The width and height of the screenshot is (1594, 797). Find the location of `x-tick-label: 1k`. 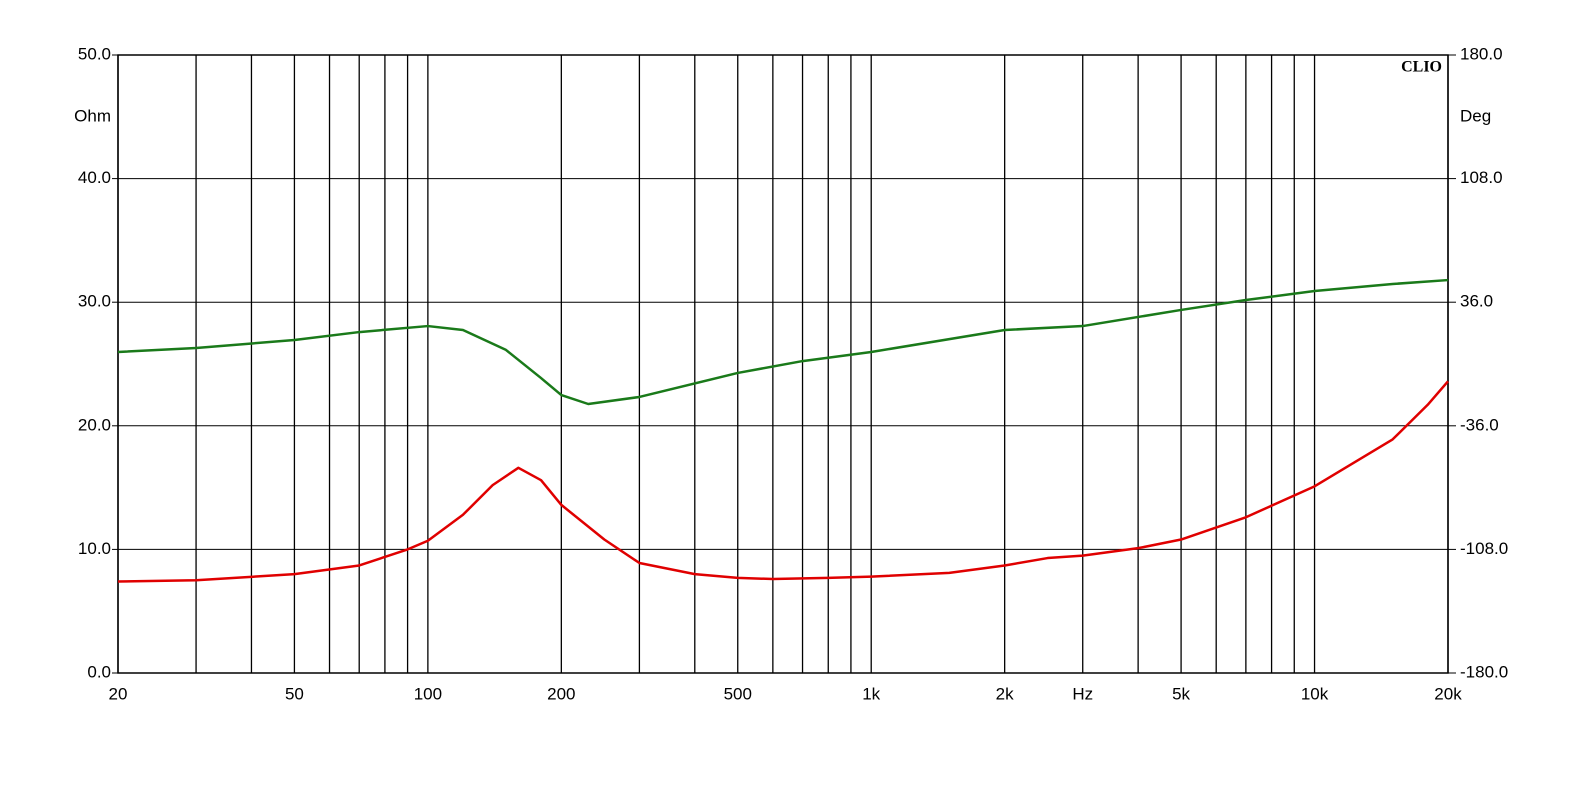

x-tick-label: 1k is located at coordinates (871, 693).